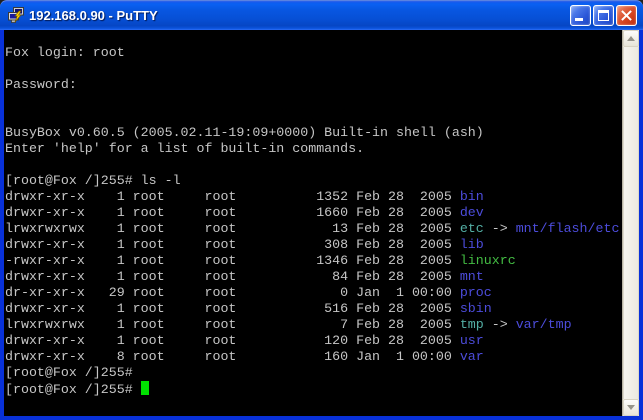 The width and height of the screenshot is (643, 420). I want to click on file-name: proc, so click(475, 292).